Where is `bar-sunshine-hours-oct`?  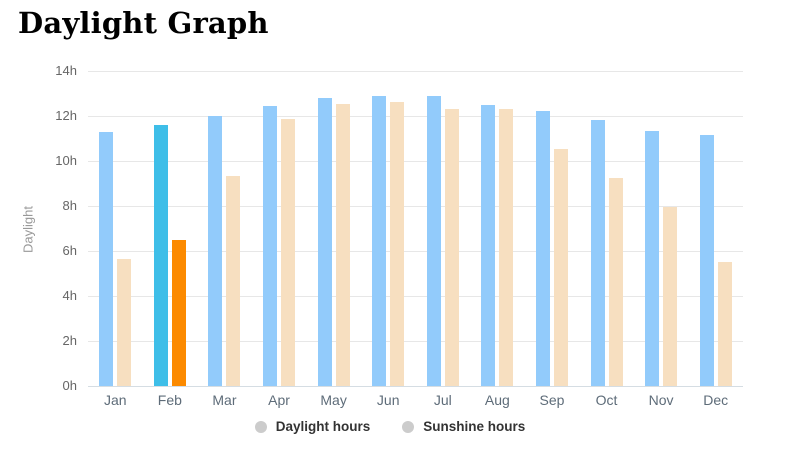 bar-sunshine-hours-oct is located at coordinates (616, 282).